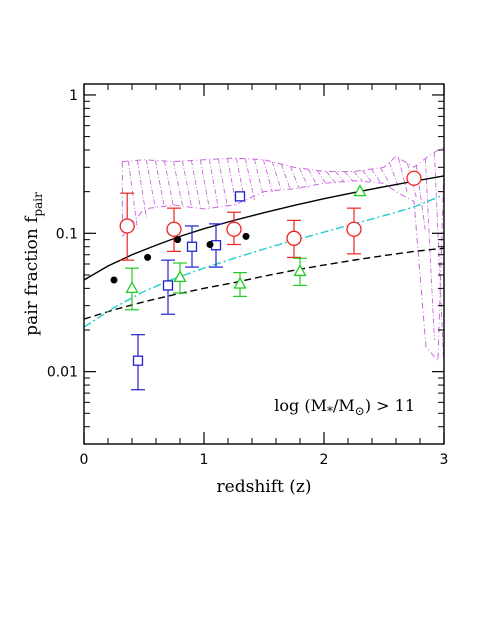  I want to click on x-tick-label: 0, so click(84, 460).